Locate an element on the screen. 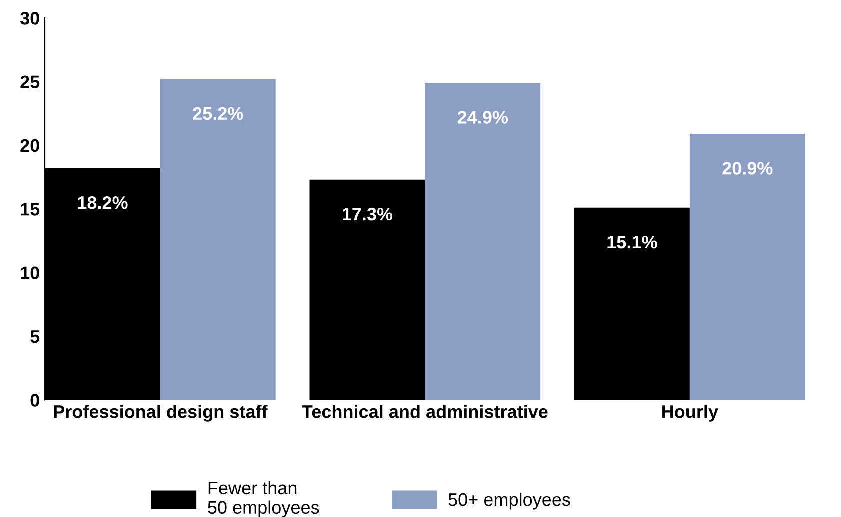  y-tick-label: 30 is located at coordinates (30, 18).